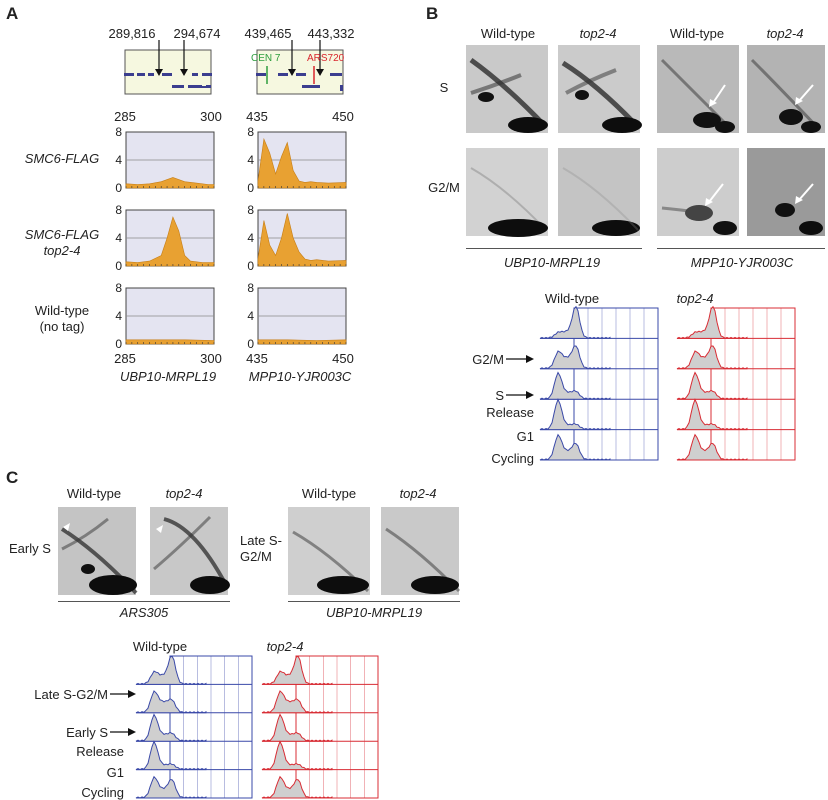  I want to click on blot-b-g2m-wt-mpp10, so click(698, 192).